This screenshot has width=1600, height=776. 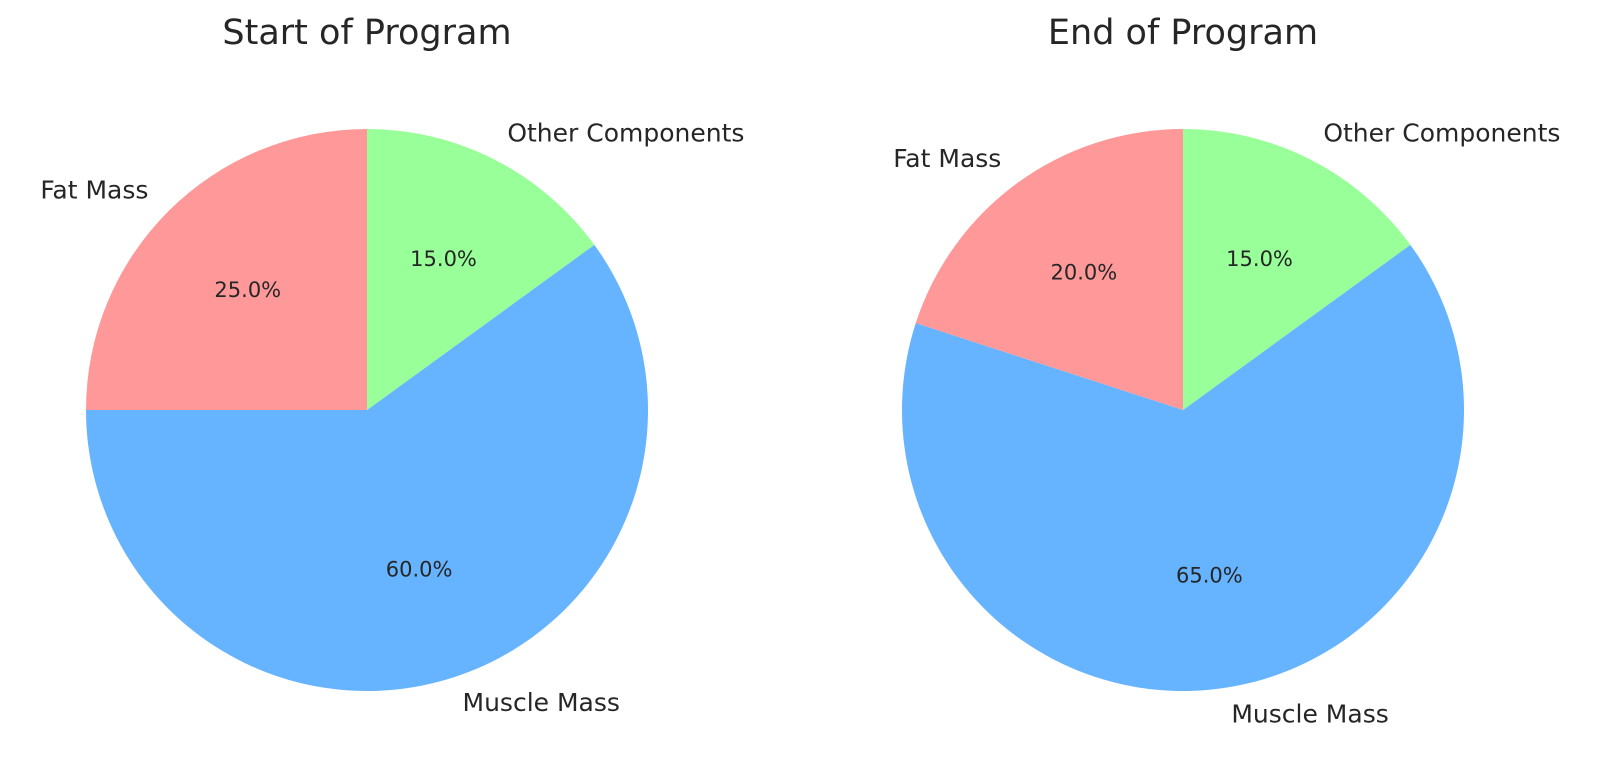 What do you see at coordinates (1183, 33) in the screenshot?
I see `chart-title-end: End of Program` at bounding box center [1183, 33].